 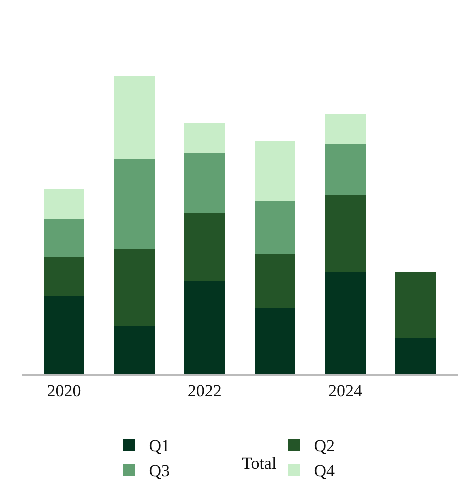 What do you see at coordinates (64, 390) in the screenshot?
I see `x-tick-label: 2020` at bounding box center [64, 390].